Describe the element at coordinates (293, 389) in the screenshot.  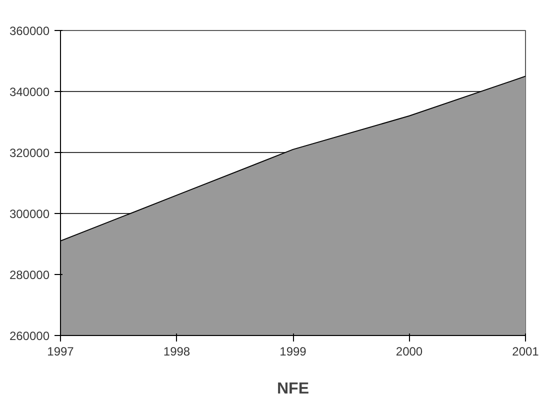
I see `text: NFE` at that location.